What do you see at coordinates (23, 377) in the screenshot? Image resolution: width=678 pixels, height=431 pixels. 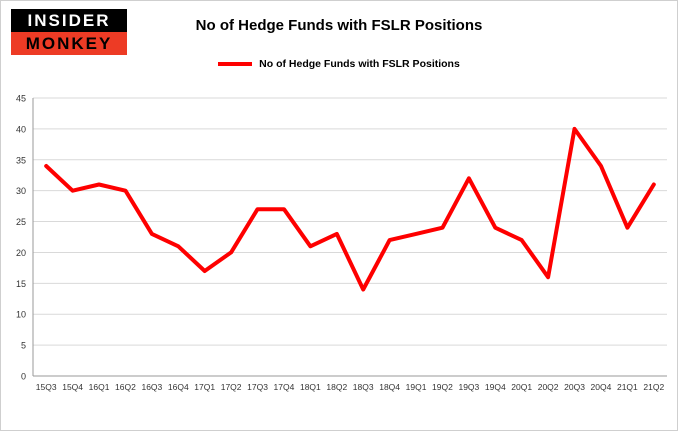 I see `y-axis-label: 0` at bounding box center [23, 377].